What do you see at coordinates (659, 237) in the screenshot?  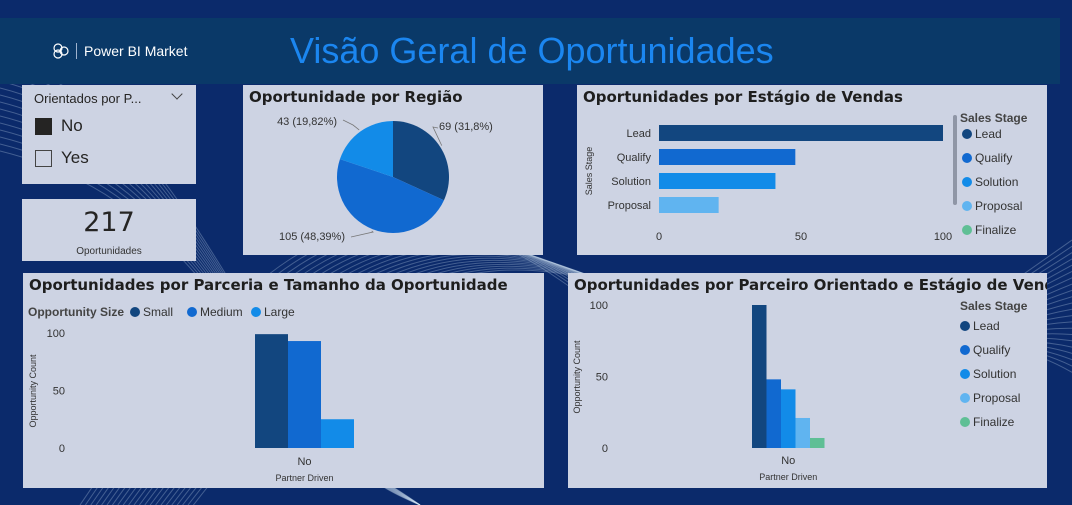 I see `x-tick-label: 0` at bounding box center [659, 237].